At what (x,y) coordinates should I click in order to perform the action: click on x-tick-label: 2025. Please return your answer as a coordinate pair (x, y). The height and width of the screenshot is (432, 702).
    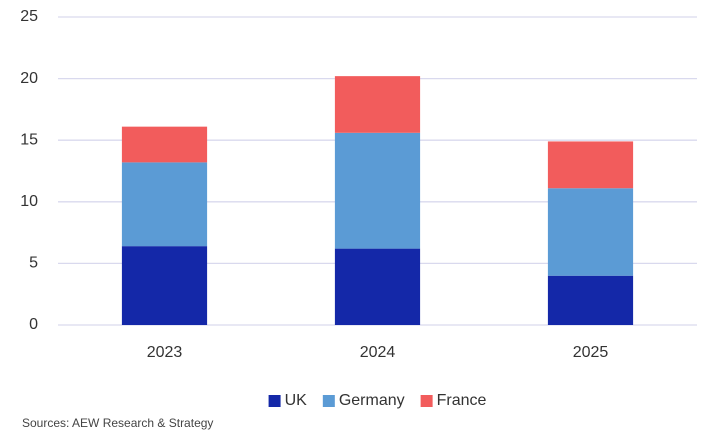
    Looking at the image, I should click on (591, 352).